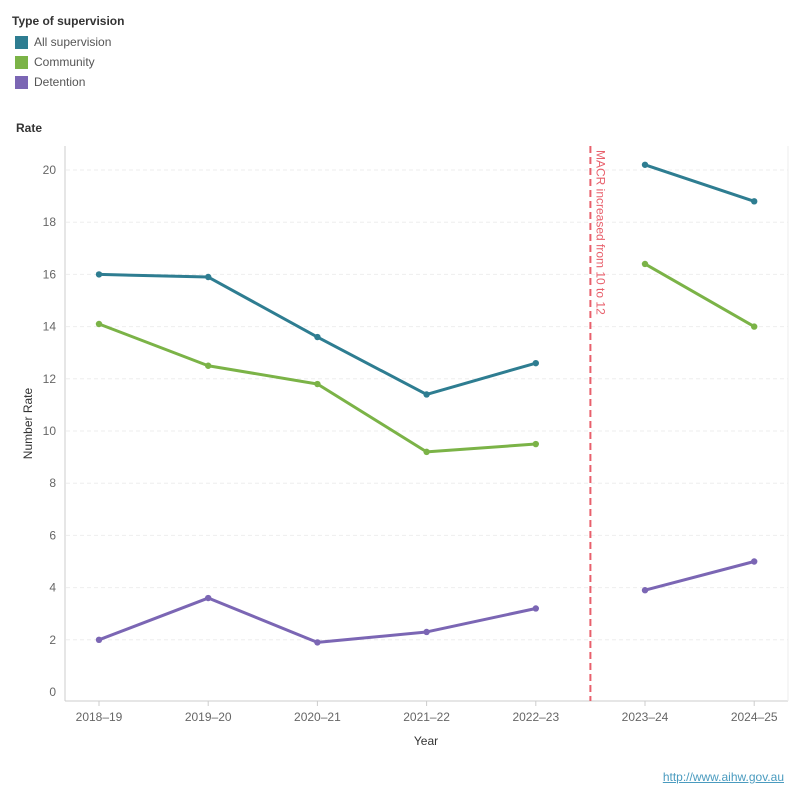 The width and height of the screenshot is (800, 800). I want to click on y-tick-label-12: 12, so click(50, 379).